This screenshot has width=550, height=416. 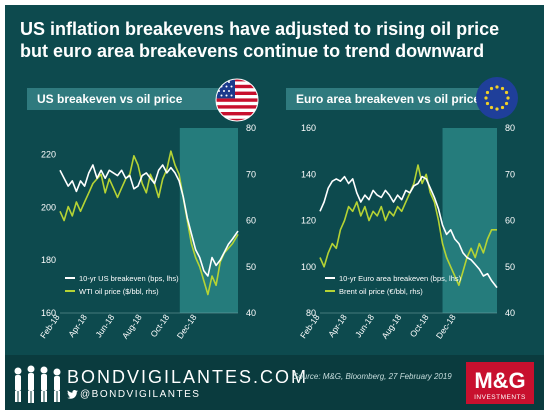 I want to click on us-flag-icon, so click(x=237, y=100).